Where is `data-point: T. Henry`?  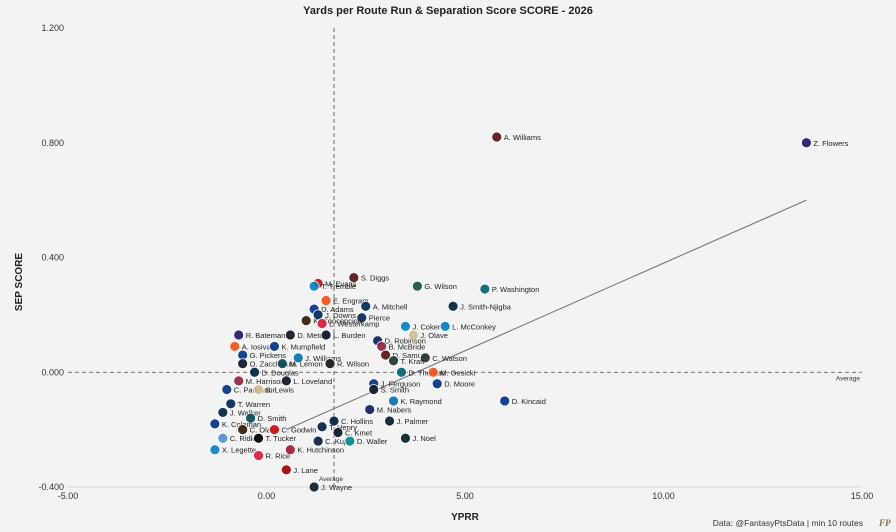 data-point: T. Henry is located at coordinates (336, 427).